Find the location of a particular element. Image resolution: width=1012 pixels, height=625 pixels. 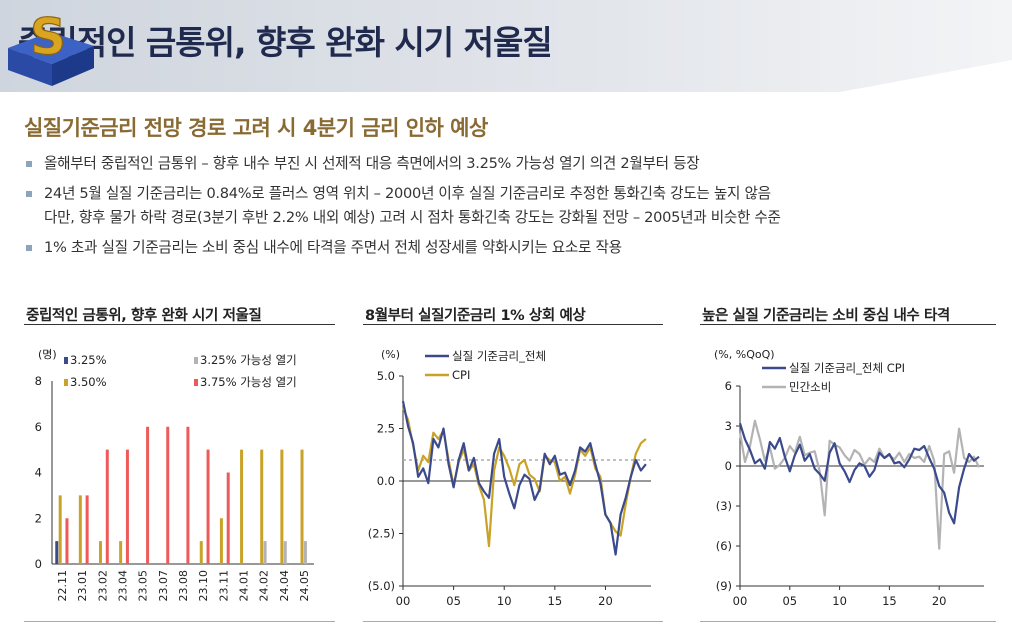

y-axis-unit: (%) is located at coordinates (390, 354).